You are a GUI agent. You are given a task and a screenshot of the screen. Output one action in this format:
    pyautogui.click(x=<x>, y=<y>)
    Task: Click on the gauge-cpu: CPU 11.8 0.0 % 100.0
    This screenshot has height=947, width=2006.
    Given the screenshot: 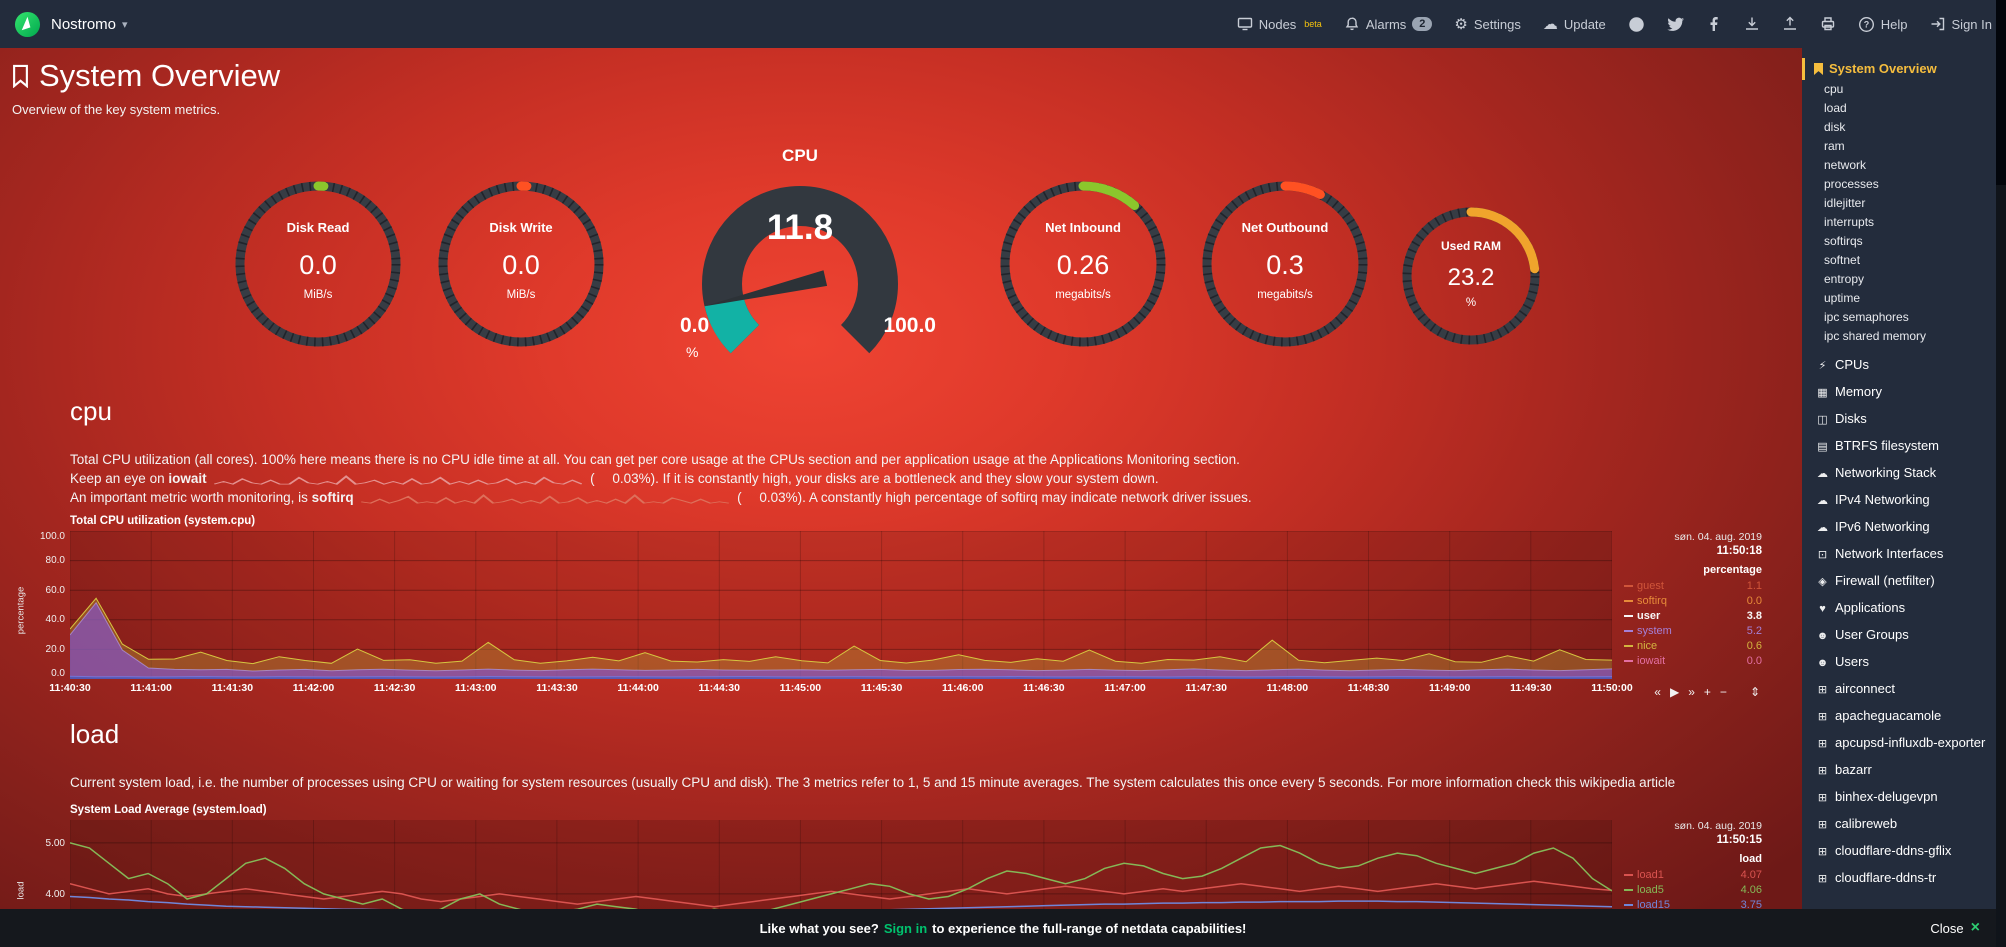 What is the action you would take?
    pyautogui.click(x=800, y=268)
    